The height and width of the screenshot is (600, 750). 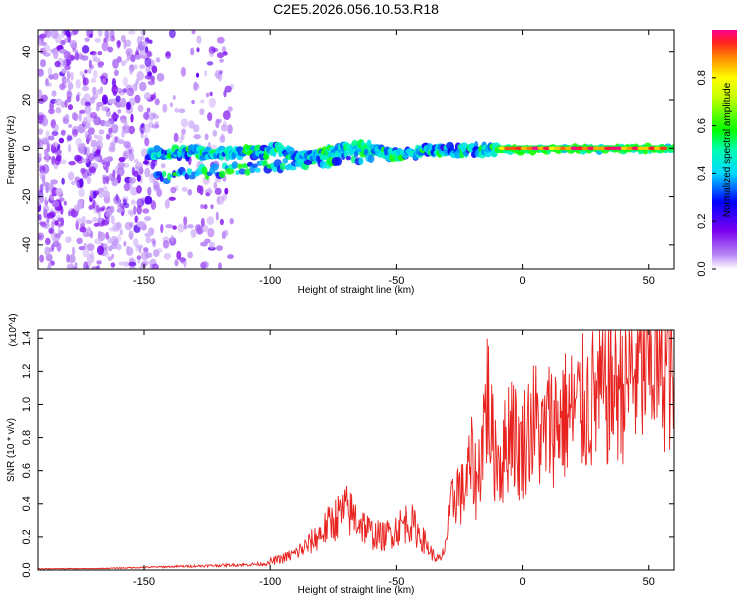 What do you see at coordinates (27, 100) in the screenshot?
I see `spectrogram-y-tick-label: 20` at bounding box center [27, 100].